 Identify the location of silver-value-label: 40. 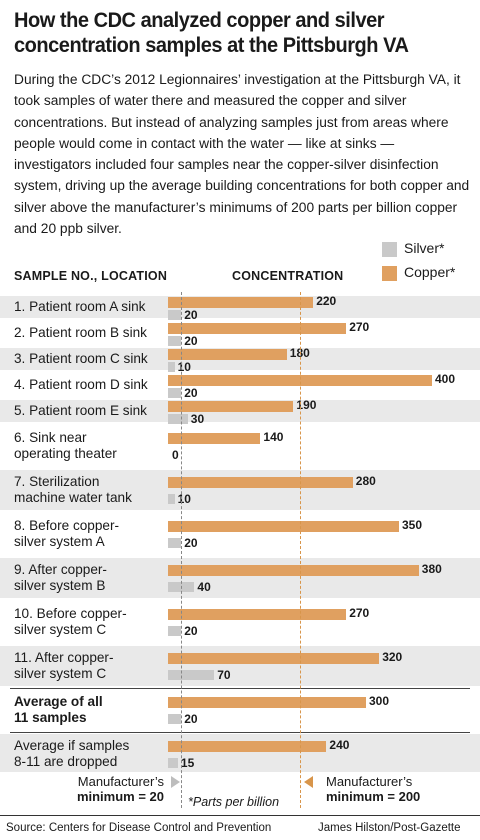
(204, 587).